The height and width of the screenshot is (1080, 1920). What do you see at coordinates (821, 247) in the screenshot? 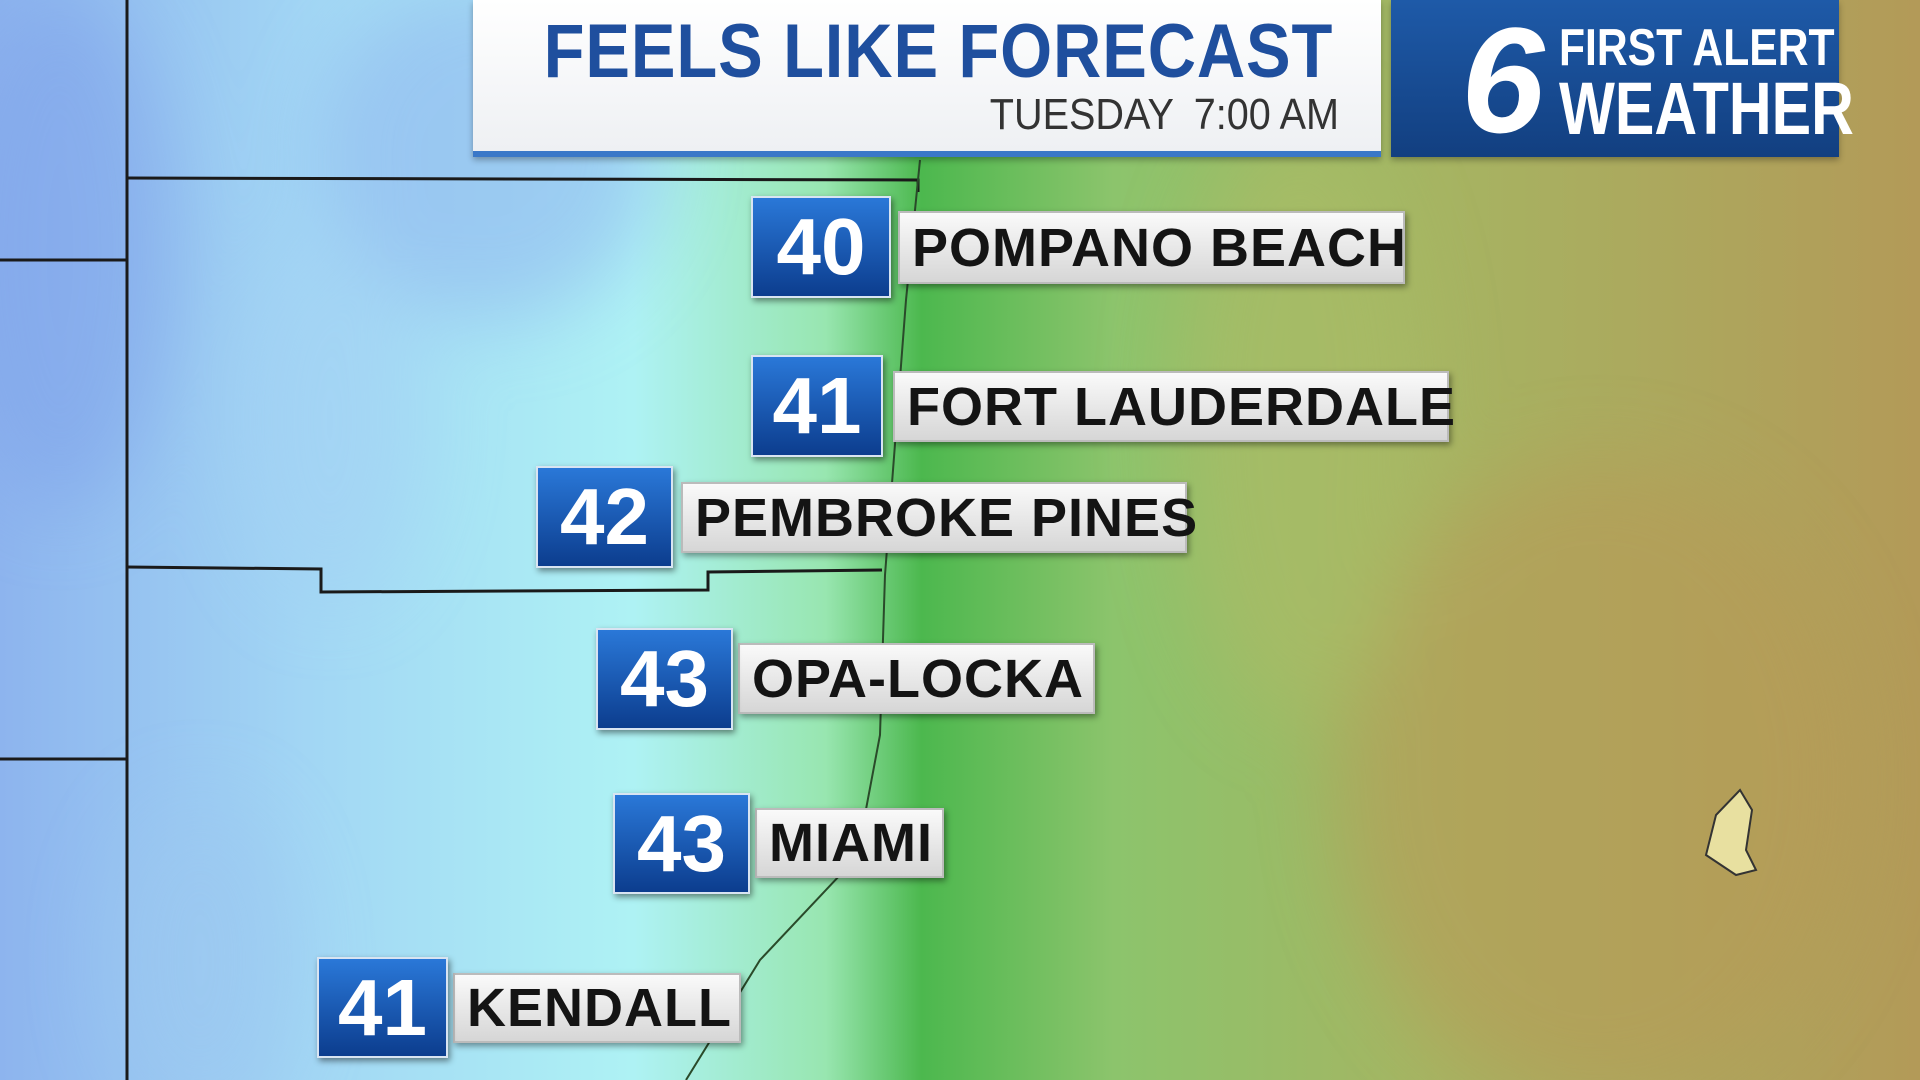
I see `feels-like-temp: 40` at bounding box center [821, 247].